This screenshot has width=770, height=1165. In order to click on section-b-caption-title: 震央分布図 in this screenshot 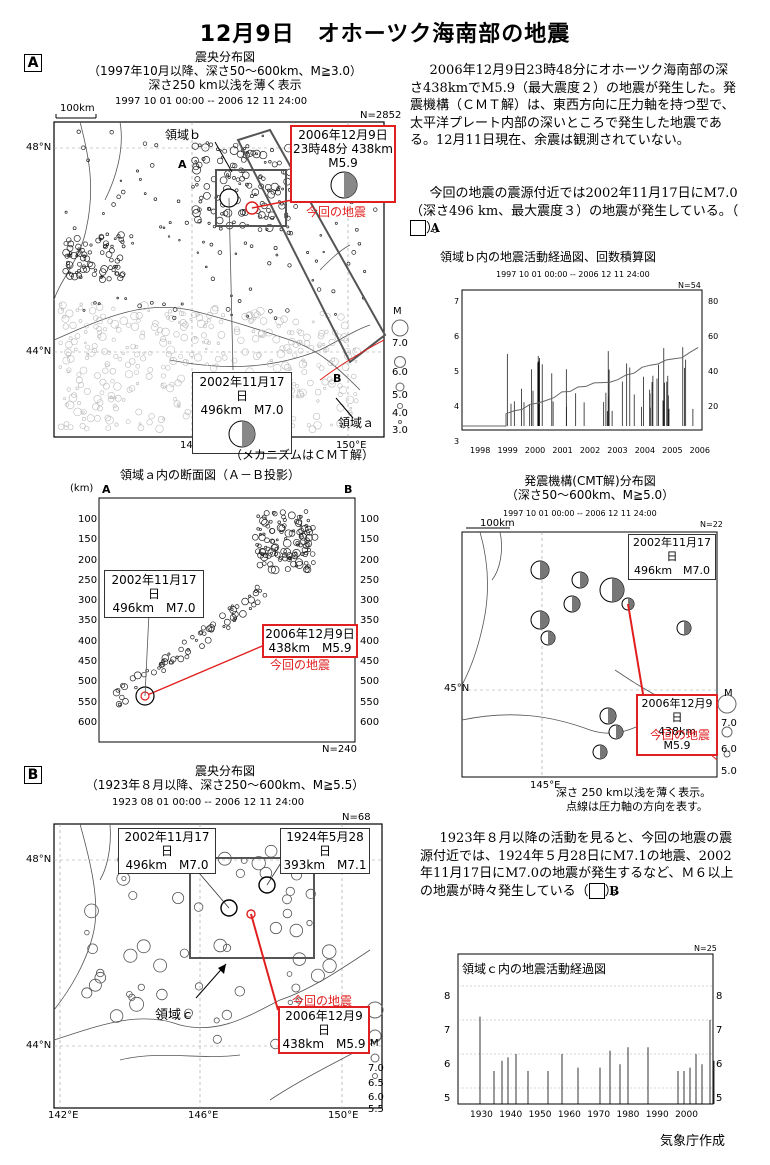, I will do `click(224, 771)`.